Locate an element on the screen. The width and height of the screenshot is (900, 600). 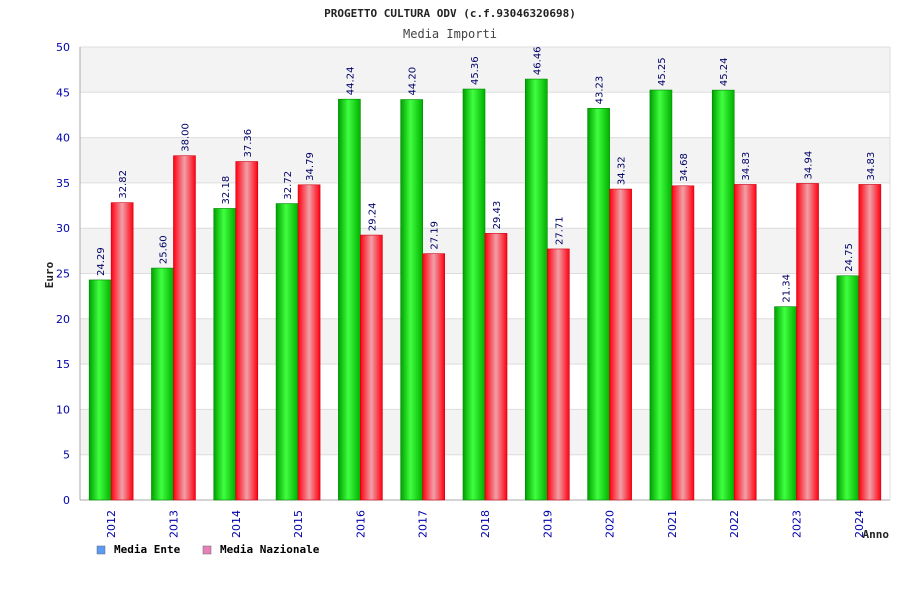
legend-swatch-media-nazionale is located at coordinates (207, 550).